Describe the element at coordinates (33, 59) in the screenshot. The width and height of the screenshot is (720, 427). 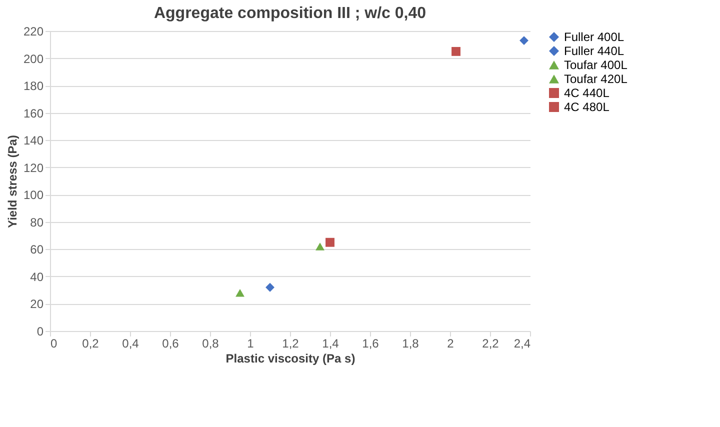
I see `y-tick-label: 200` at that location.